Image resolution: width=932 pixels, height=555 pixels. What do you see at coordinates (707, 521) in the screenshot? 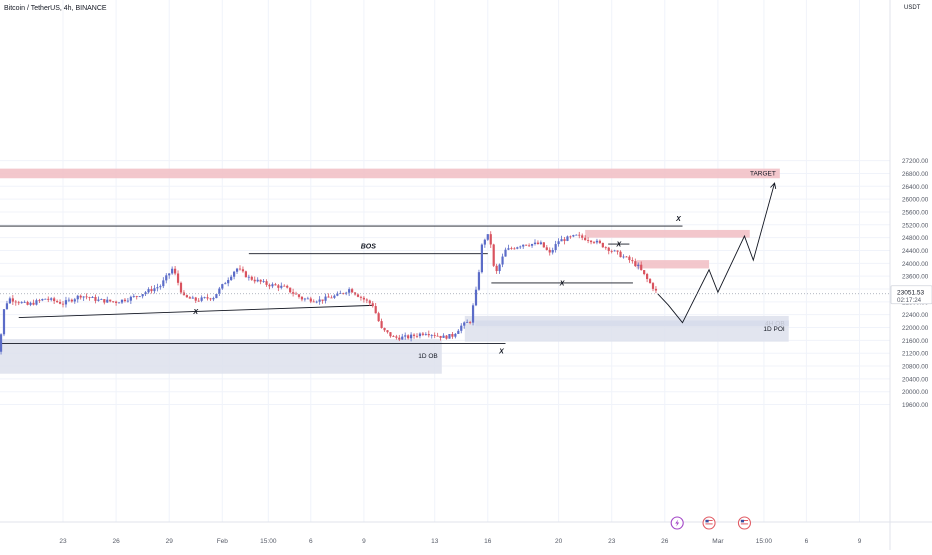
I see `flag-canton` at bounding box center [707, 521].